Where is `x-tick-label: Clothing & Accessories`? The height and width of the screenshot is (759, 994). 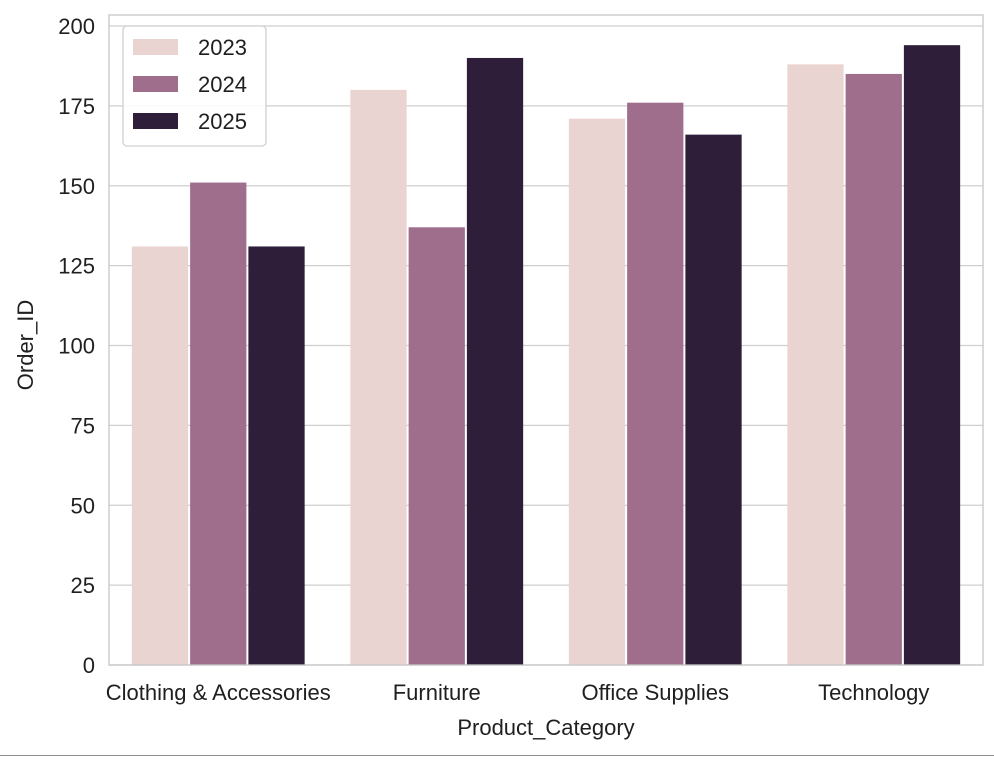 x-tick-label: Clothing & Accessories is located at coordinates (218, 692).